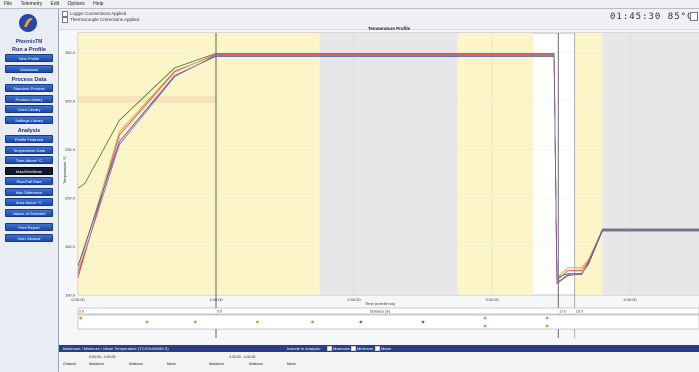 The image size is (699, 372). Describe the element at coordinates (349, 4) in the screenshot. I see `menu-bar: File Telemetry Edit Options Help` at that location.